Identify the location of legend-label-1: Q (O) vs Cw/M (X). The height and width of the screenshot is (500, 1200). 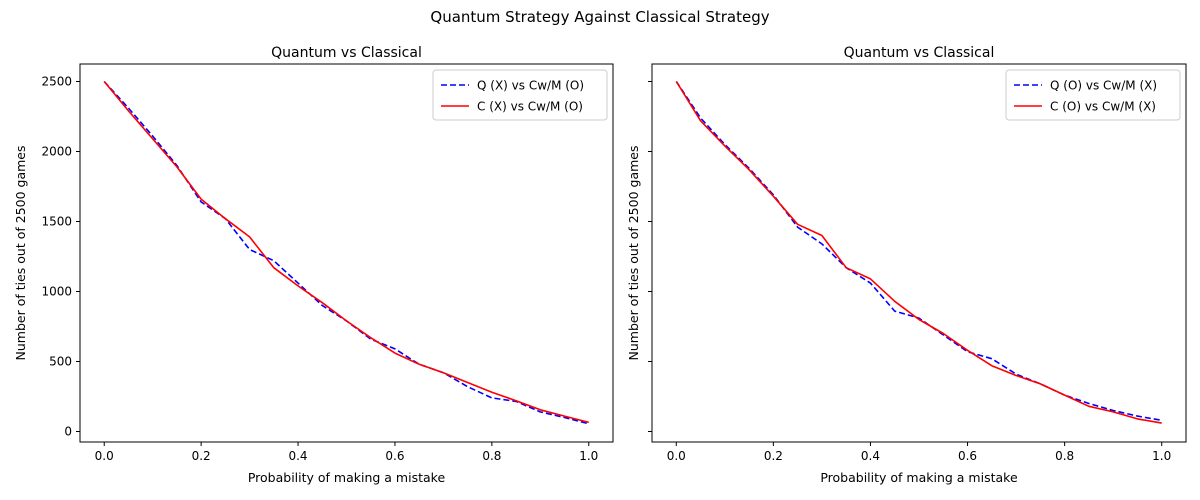
(1103, 86).